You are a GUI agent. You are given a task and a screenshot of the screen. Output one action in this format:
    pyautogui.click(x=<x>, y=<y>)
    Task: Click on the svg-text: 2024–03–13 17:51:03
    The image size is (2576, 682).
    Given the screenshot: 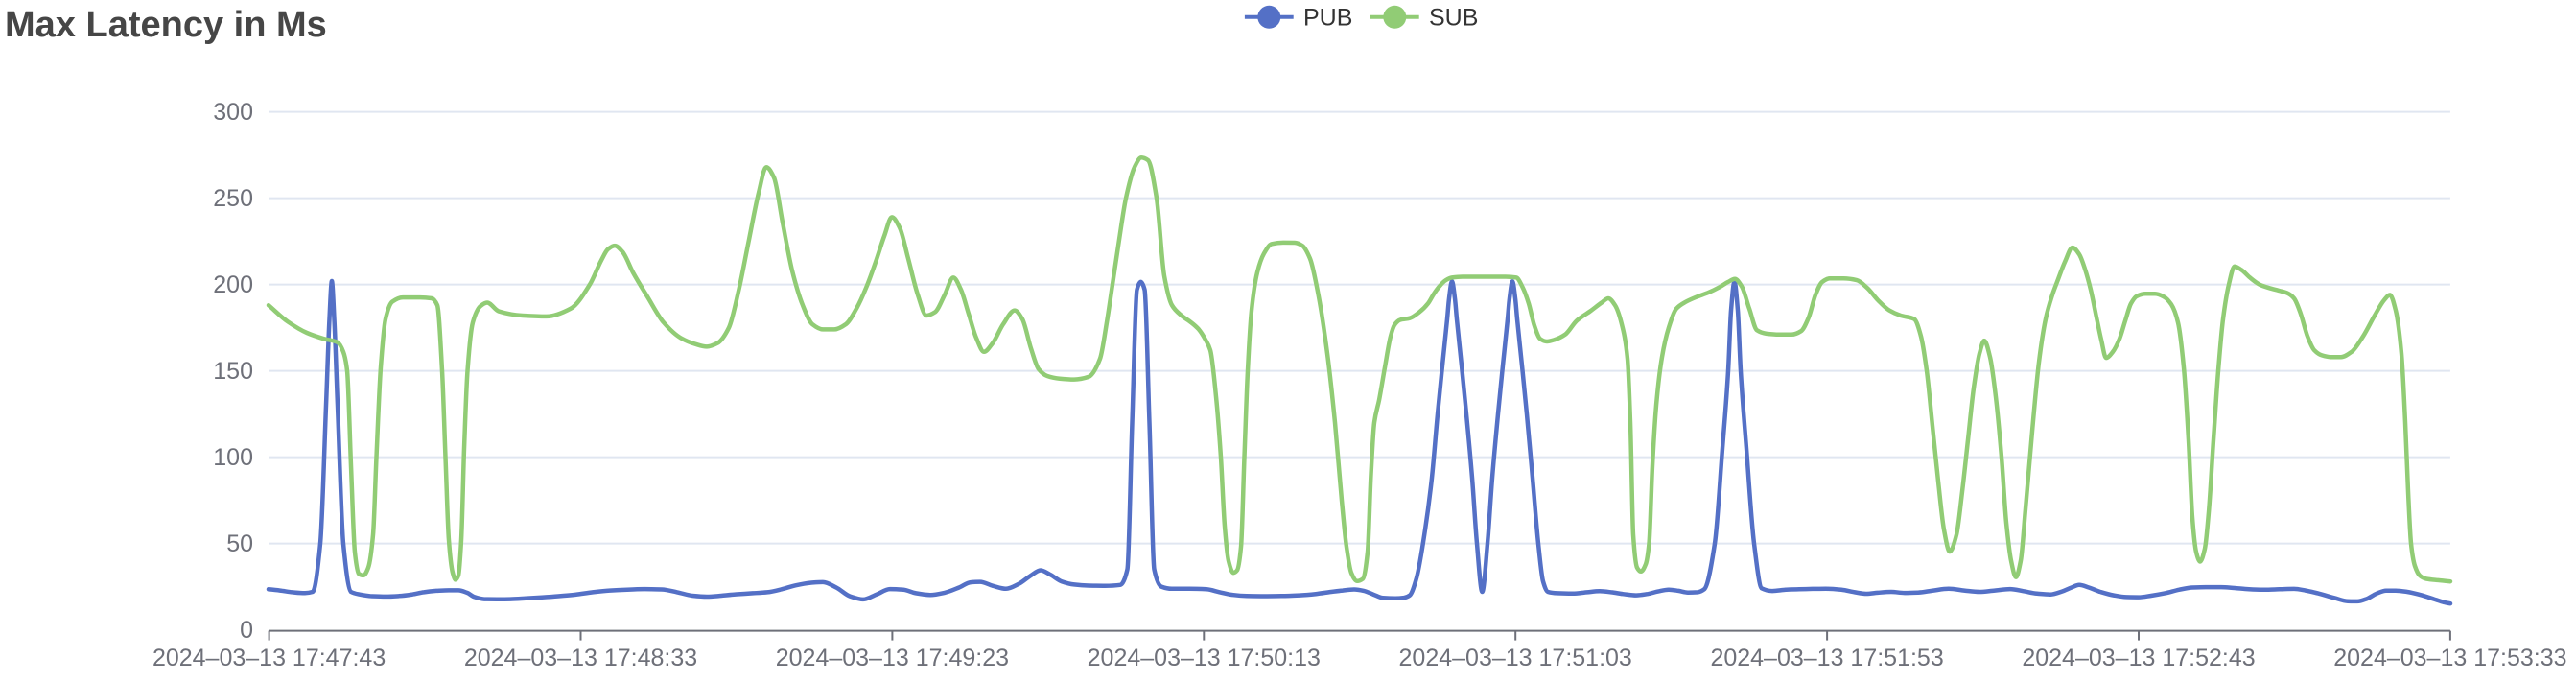 What is the action you would take?
    pyautogui.click(x=1515, y=658)
    